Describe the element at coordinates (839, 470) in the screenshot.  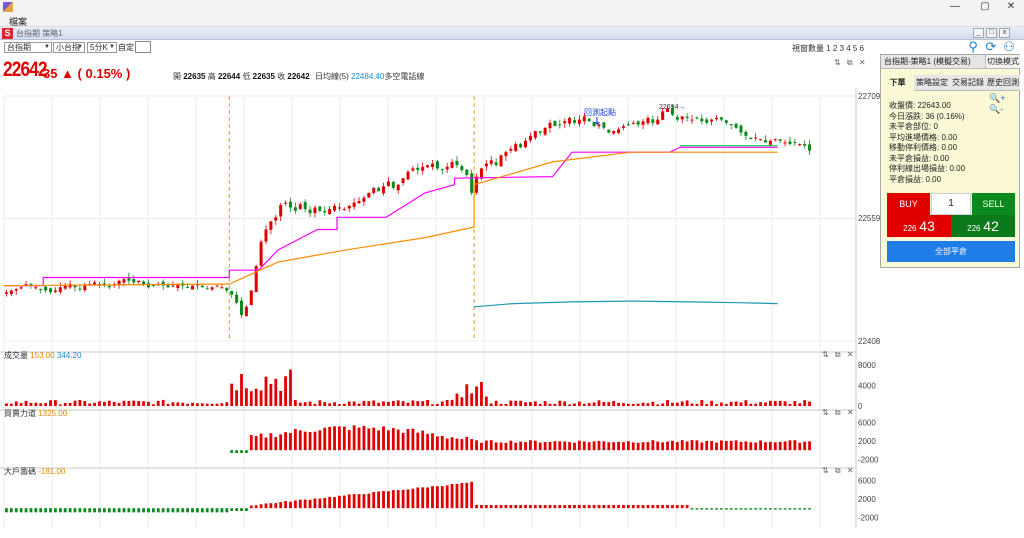
I see `chips-pane-icons: ⇅ ⧉ ✕` at that location.